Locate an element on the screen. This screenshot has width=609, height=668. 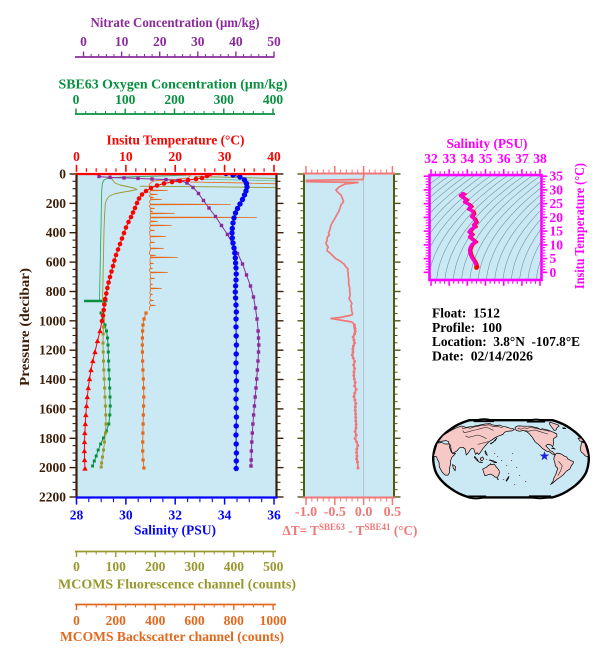
svg-text: 28 is located at coordinates (77, 515).